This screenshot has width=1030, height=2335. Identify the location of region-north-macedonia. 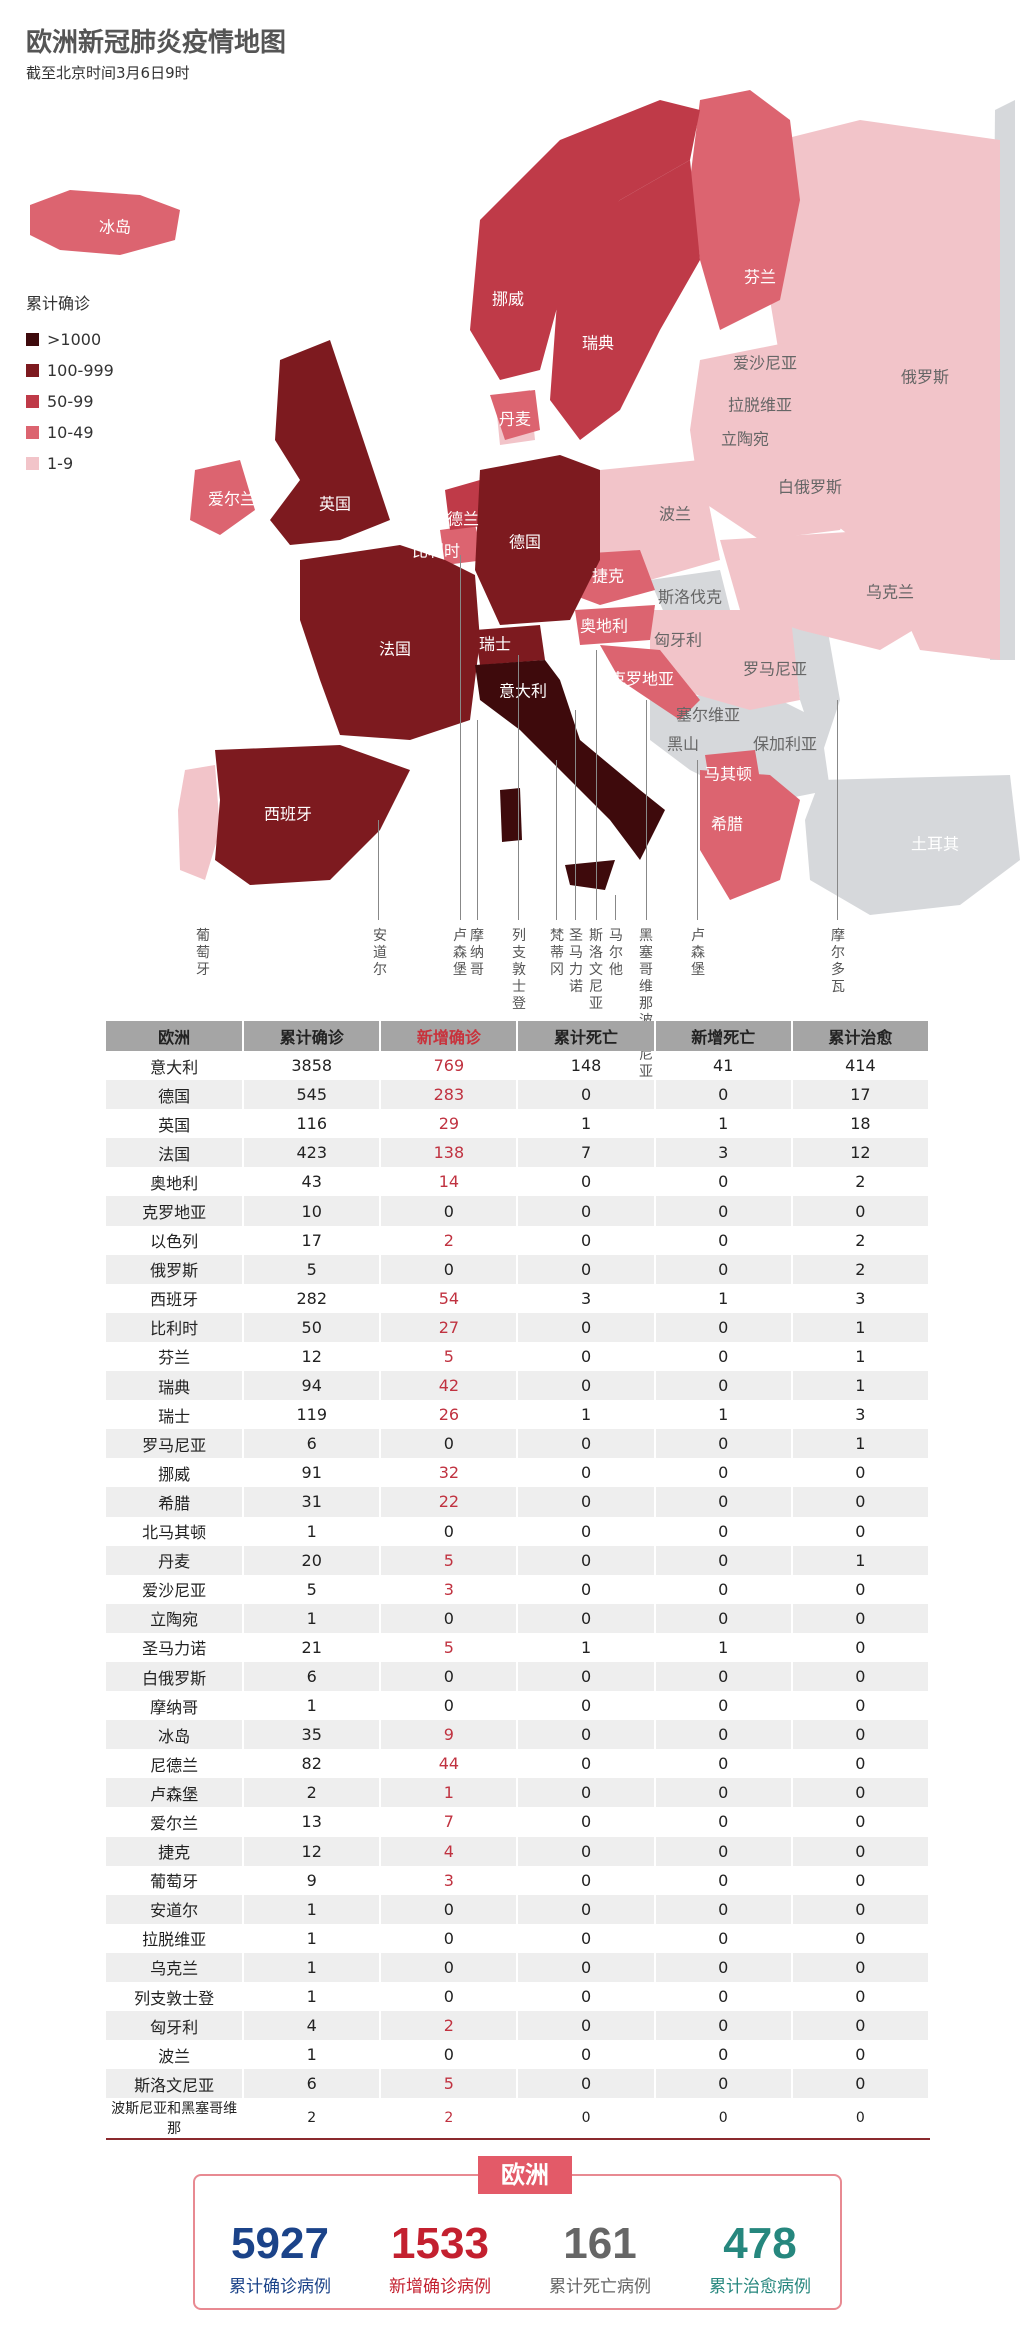
(732, 767).